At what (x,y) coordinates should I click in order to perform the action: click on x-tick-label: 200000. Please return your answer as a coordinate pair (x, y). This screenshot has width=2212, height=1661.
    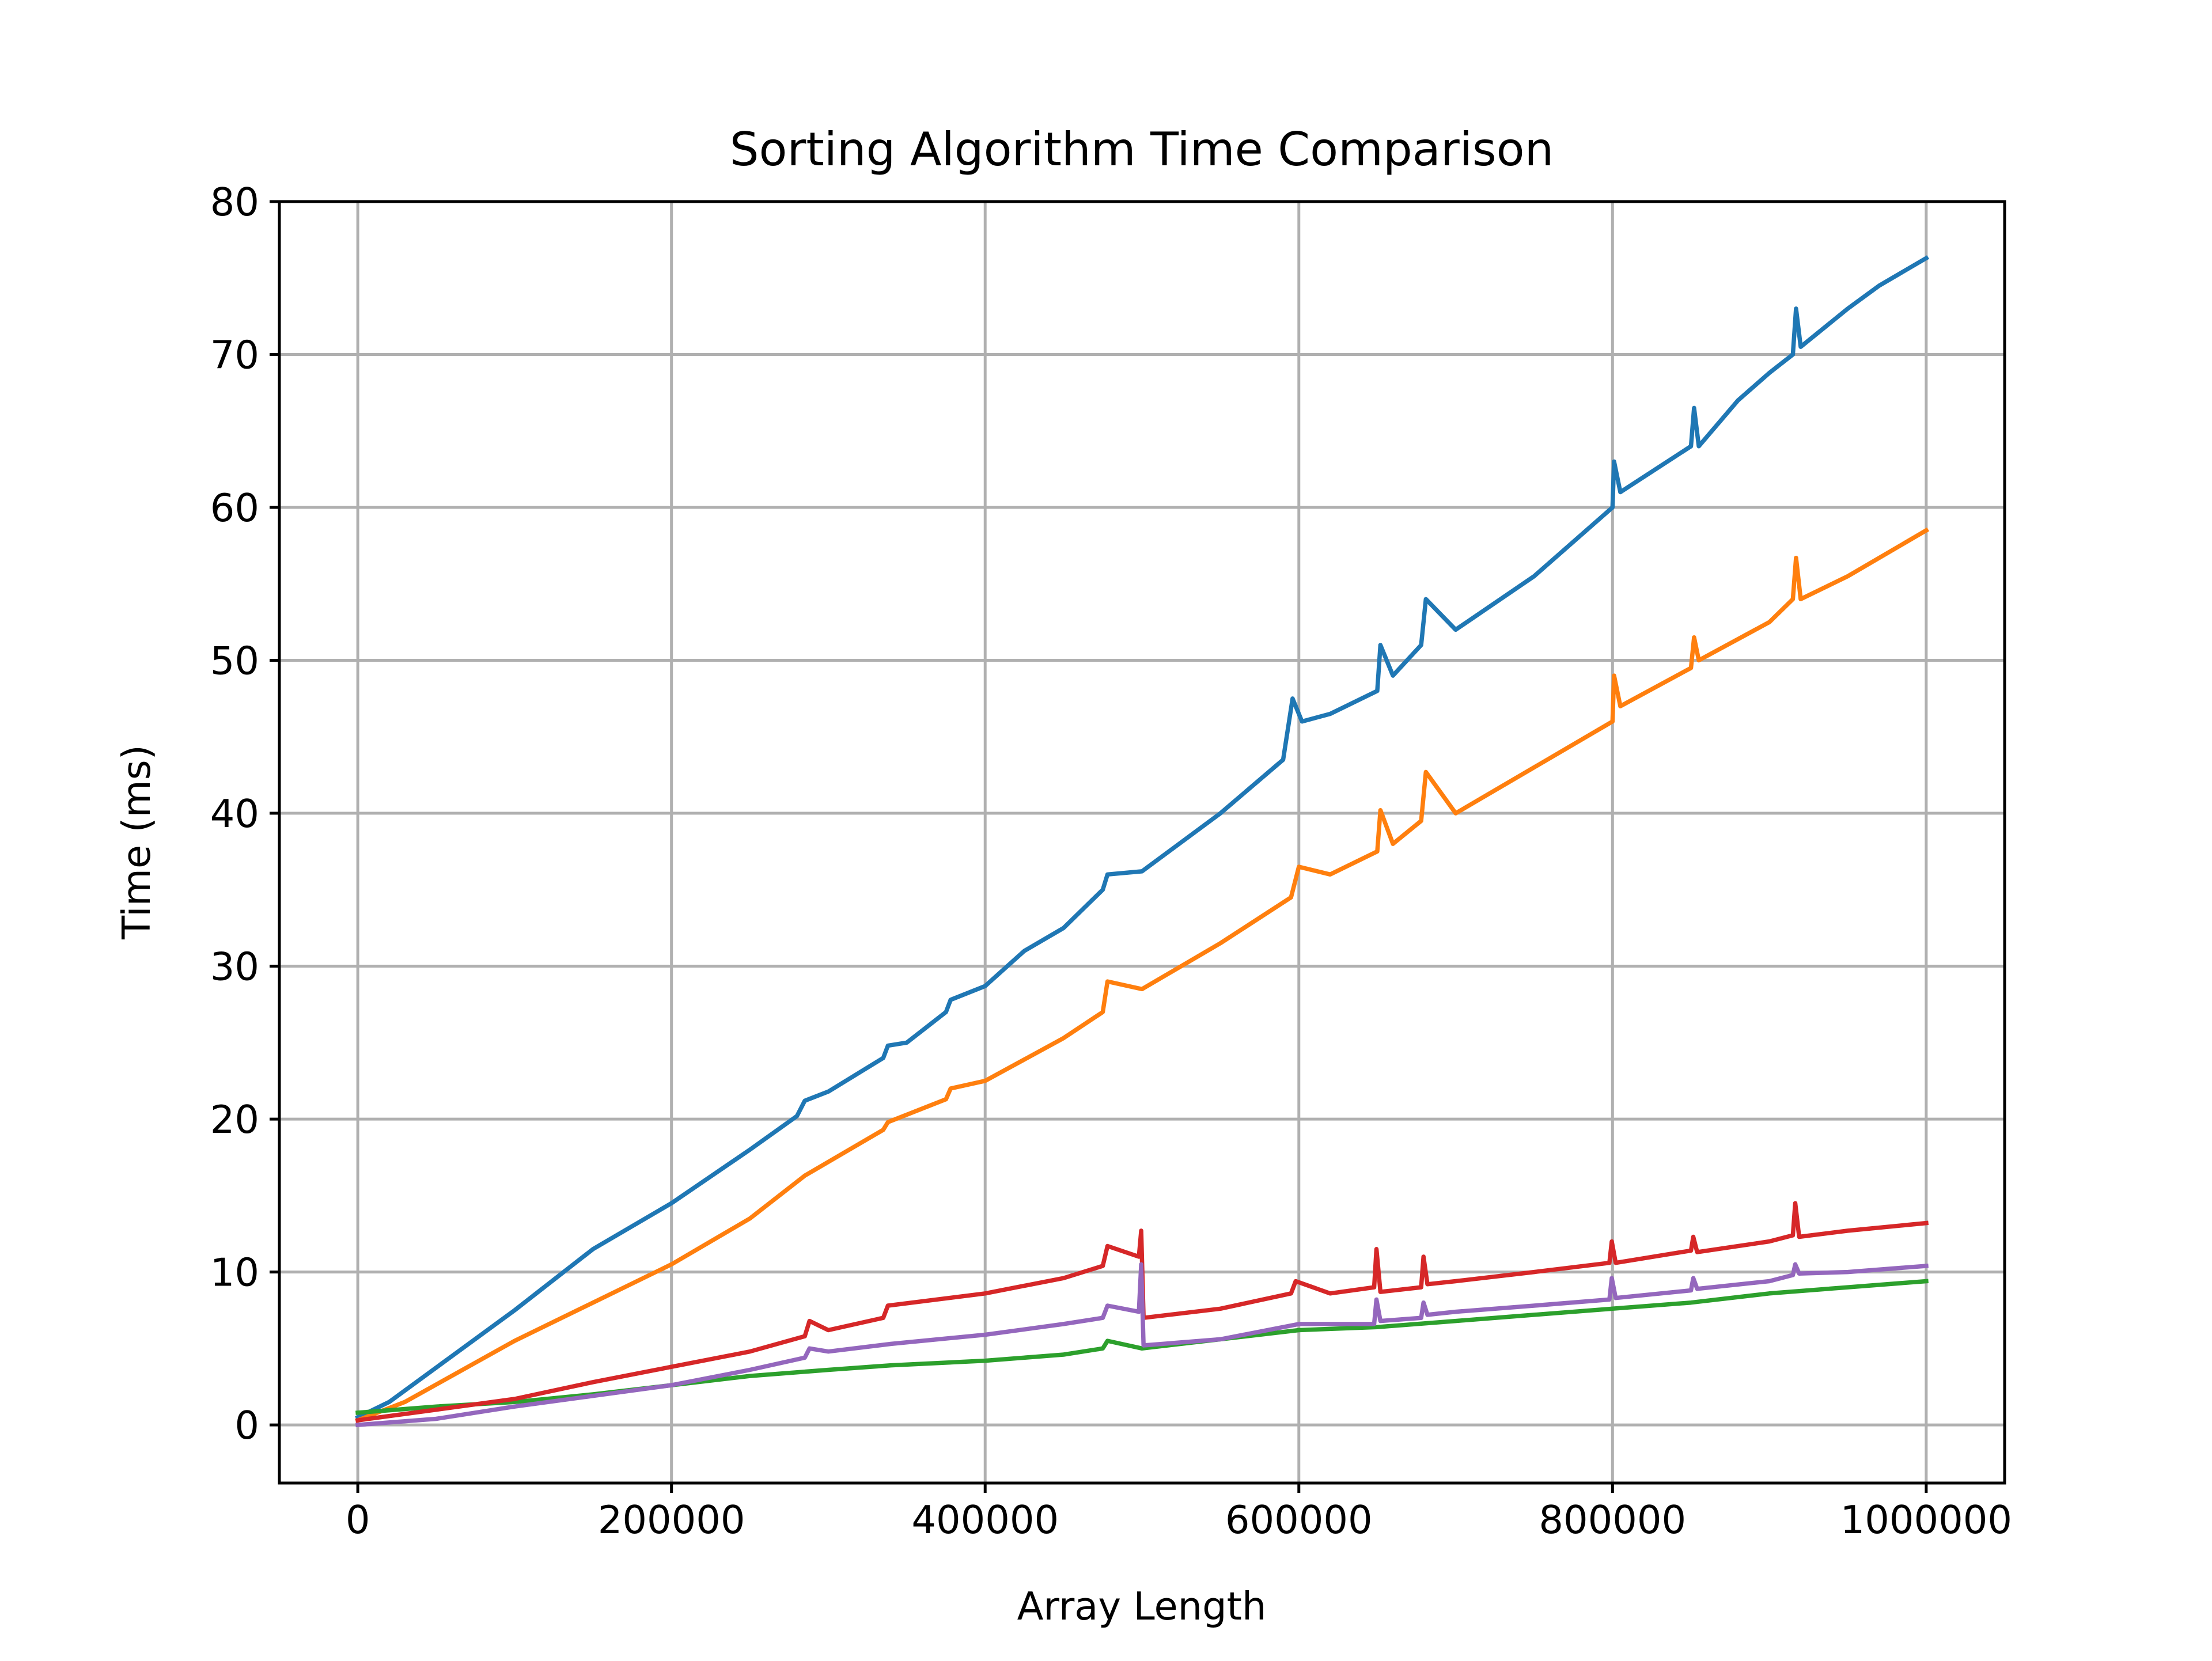
    Looking at the image, I should click on (671, 1519).